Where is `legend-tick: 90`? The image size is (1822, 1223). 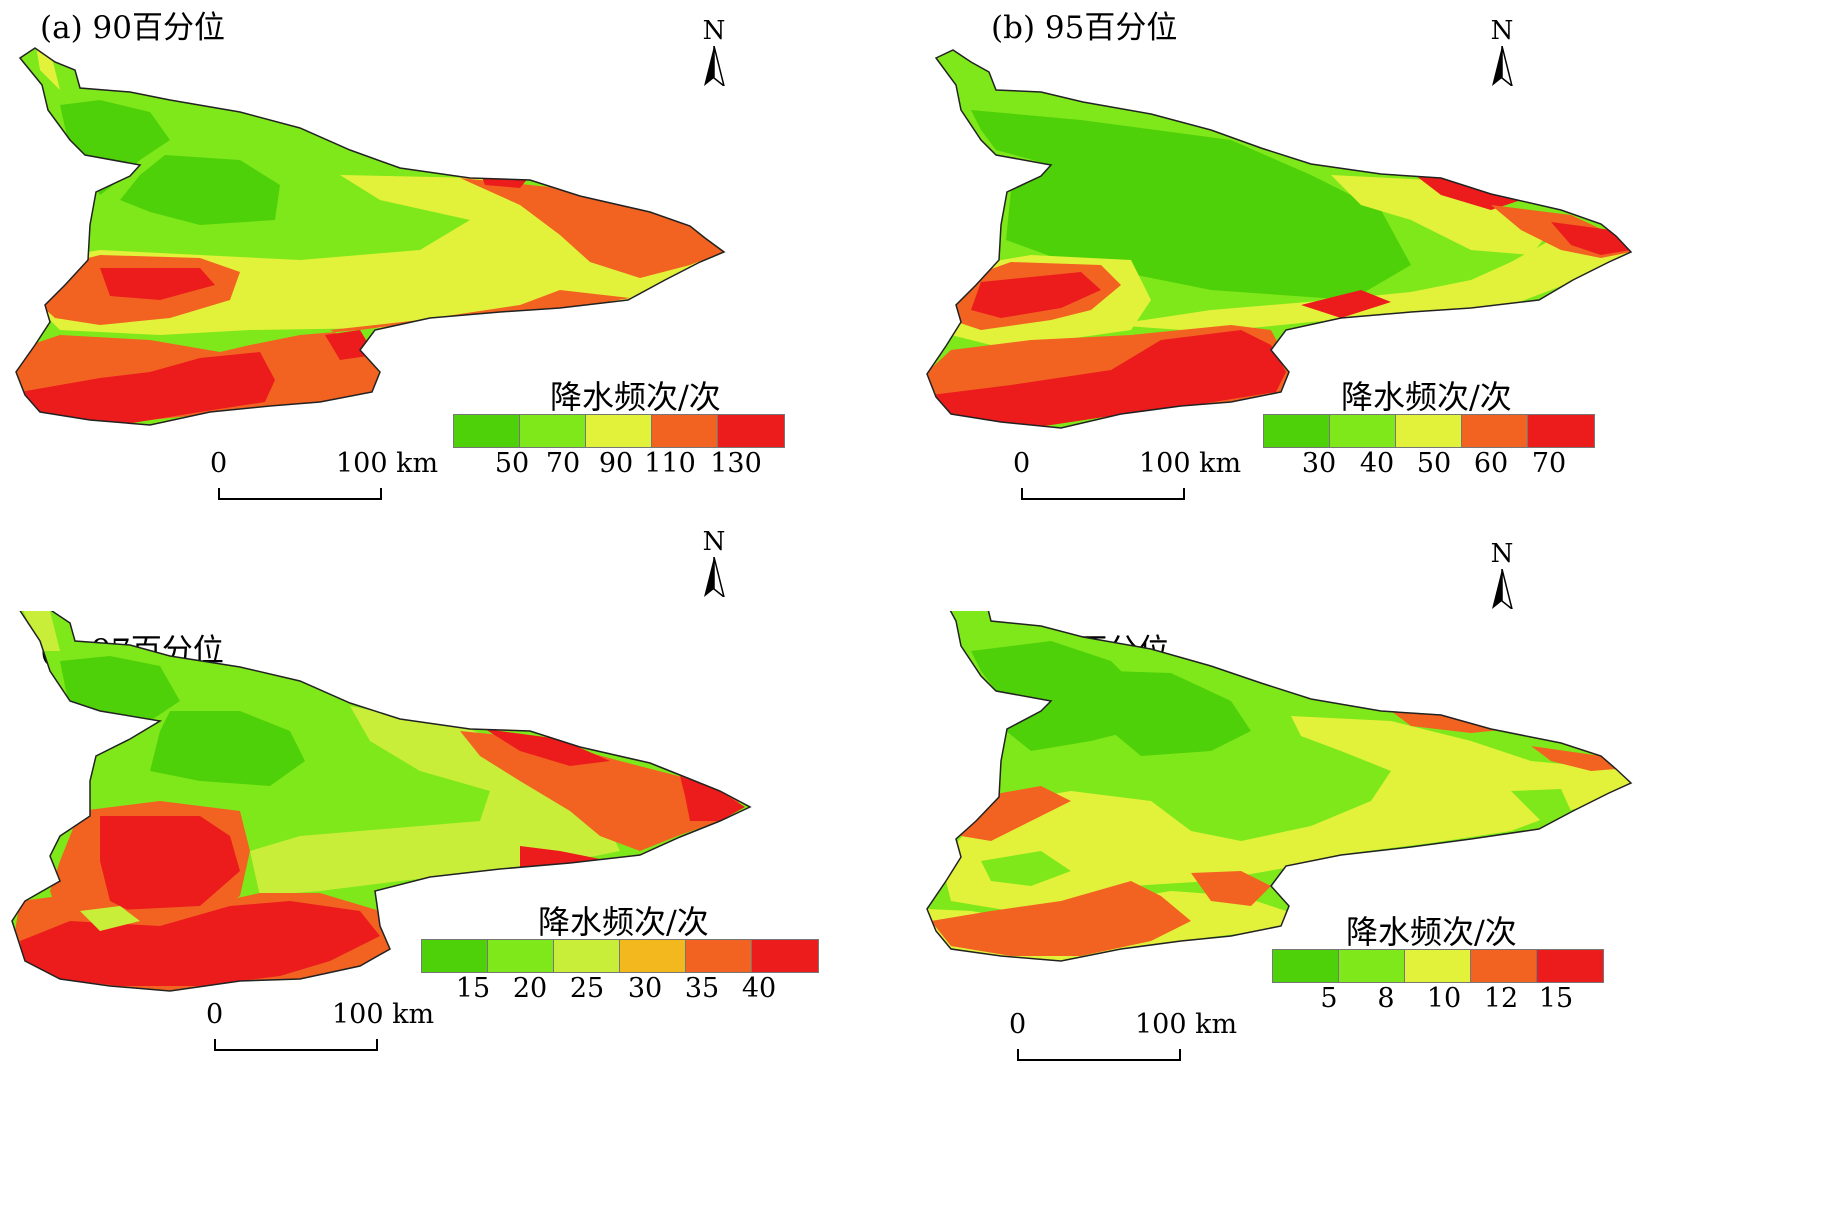 legend-tick: 90 is located at coordinates (616, 463).